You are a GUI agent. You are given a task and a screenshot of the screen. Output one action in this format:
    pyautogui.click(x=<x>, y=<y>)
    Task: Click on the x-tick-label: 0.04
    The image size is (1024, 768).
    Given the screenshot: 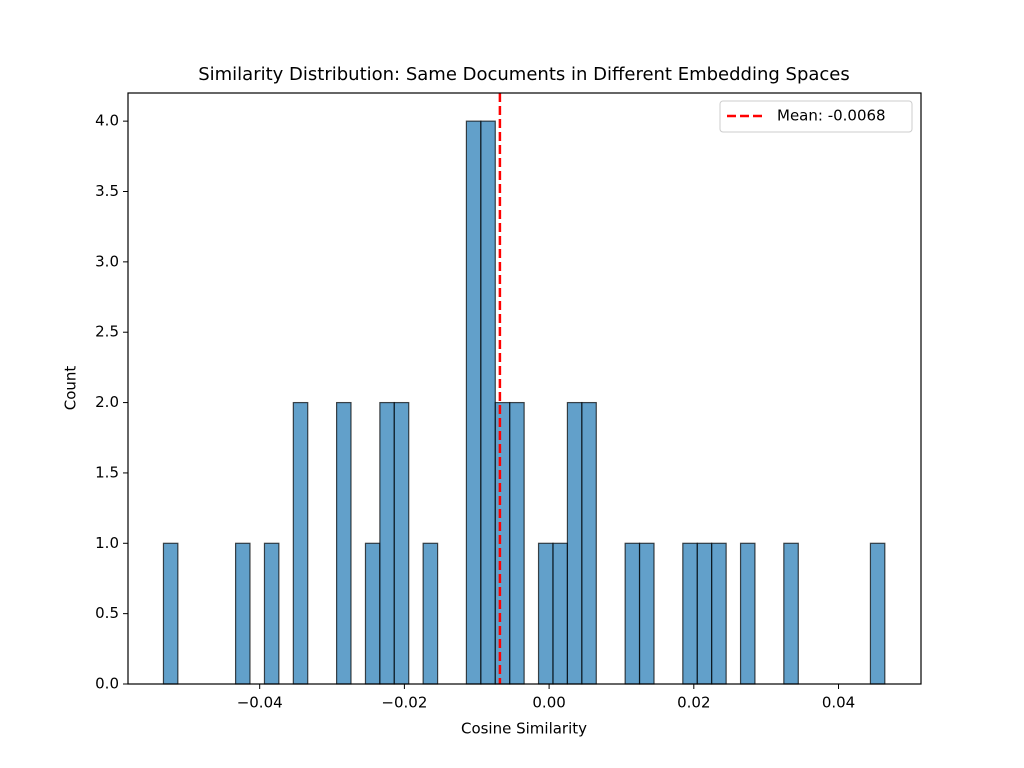 What is the action you would take?
    pyautogui.click(x=838, y=703)
    